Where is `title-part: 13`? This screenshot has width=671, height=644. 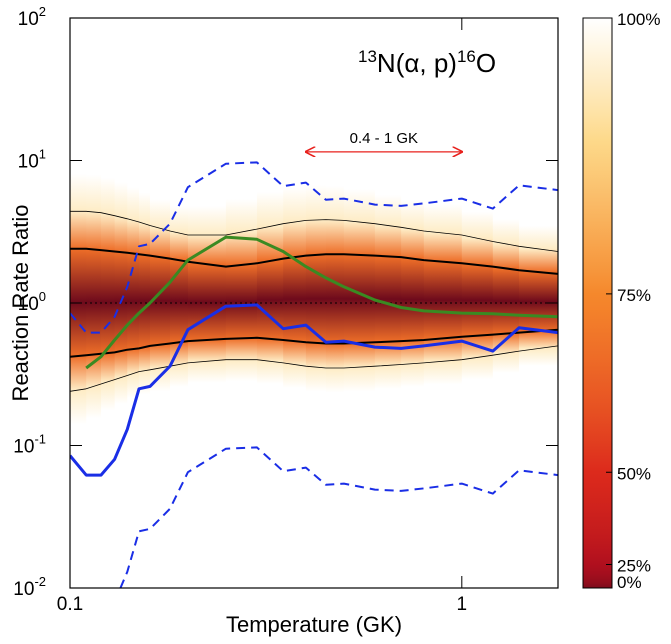 title-part: 13 is located at coordinates (367, 56).